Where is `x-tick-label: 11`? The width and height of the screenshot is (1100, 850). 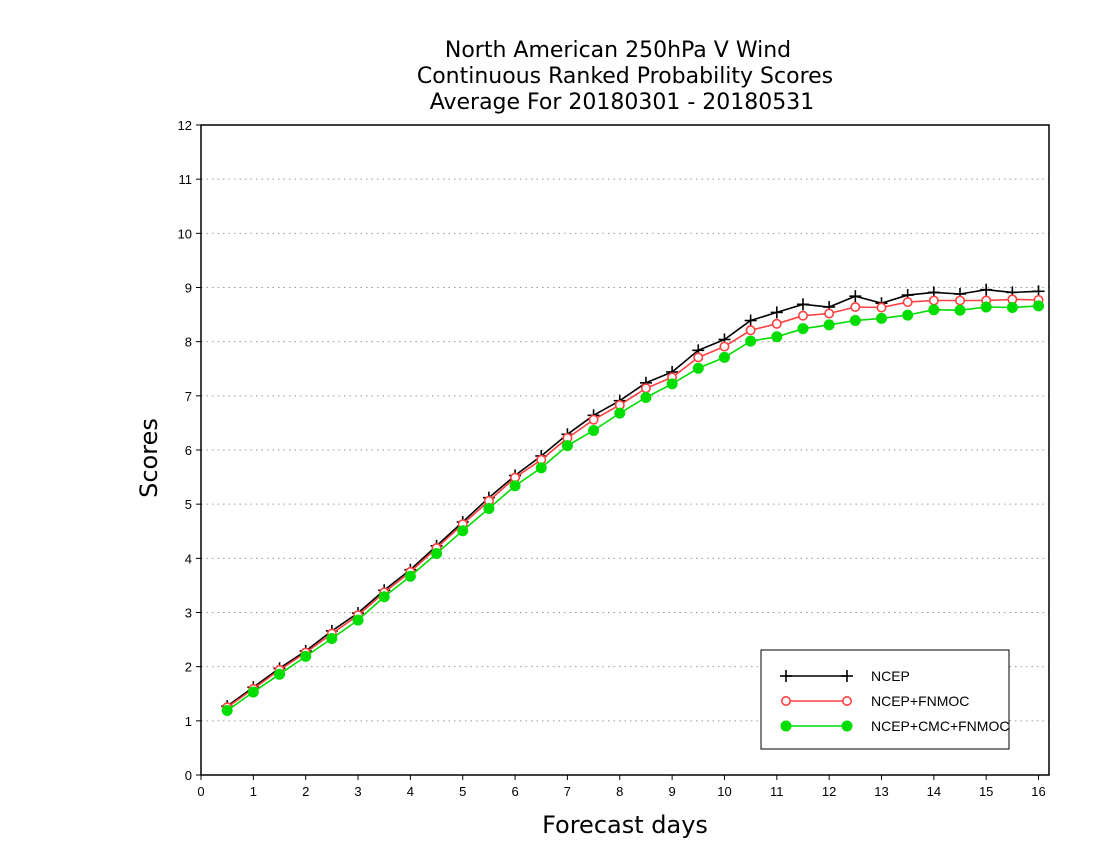 x-tick-label: 11 is located at coordinates (777, 791).